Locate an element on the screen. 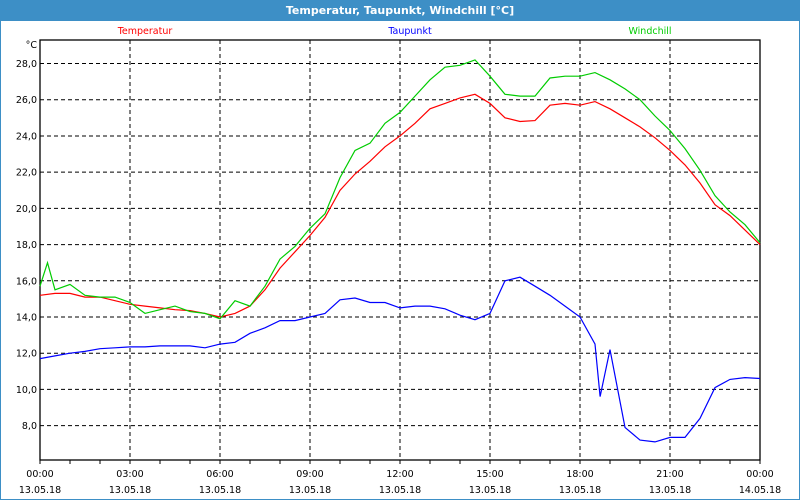  legend-windchill: Windchill is located at coordinates (649, 31).